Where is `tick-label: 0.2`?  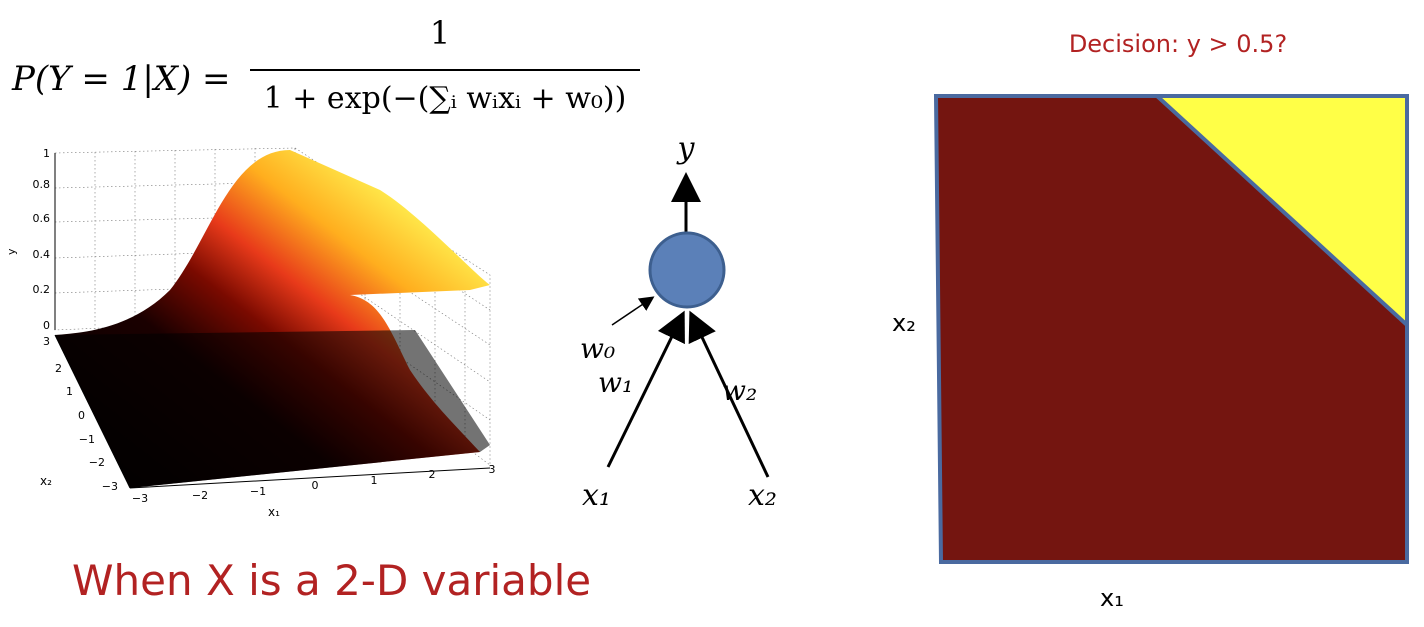
tick-label: 0.2 is located at coordinates (42, 289).